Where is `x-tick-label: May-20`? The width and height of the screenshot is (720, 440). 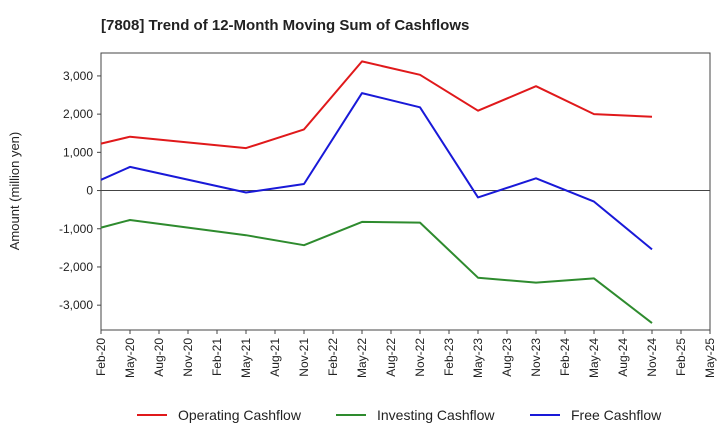 x-tick-label: May-20 is located at coordinates (130, 358).